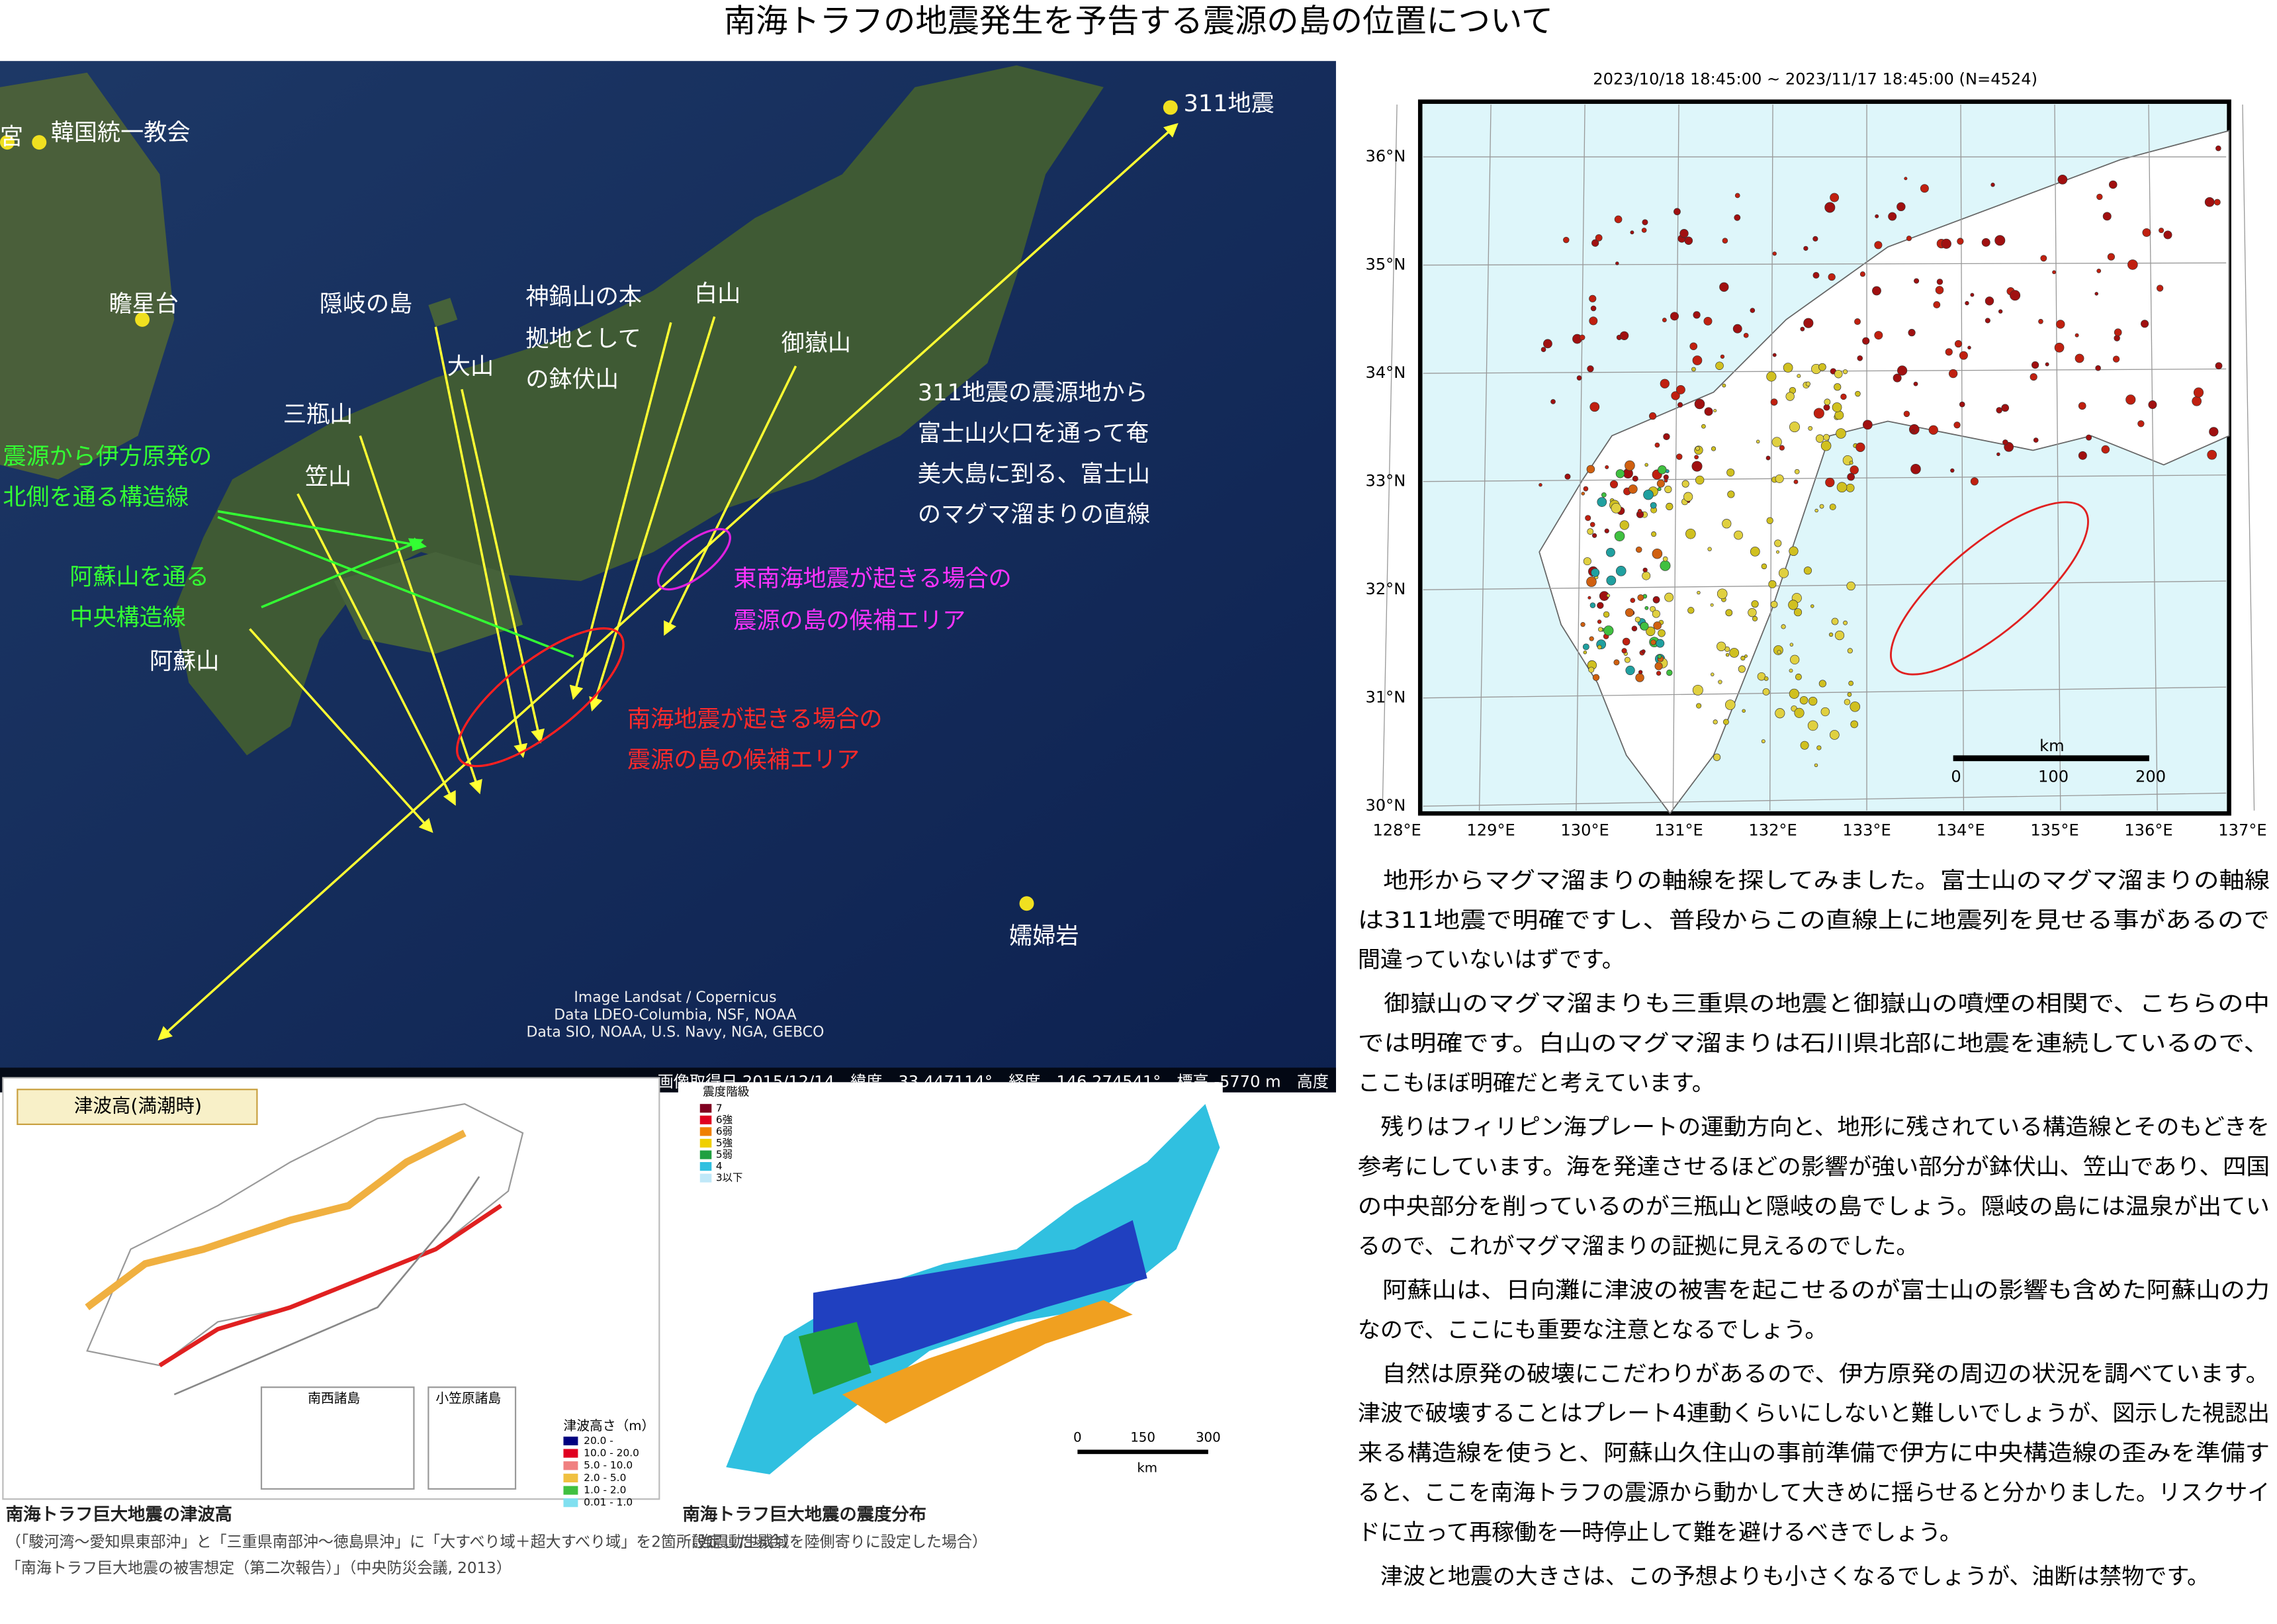 This screenshot has width=2277, height=1624. I want to click on coast-yellow, so click(276, 1220).